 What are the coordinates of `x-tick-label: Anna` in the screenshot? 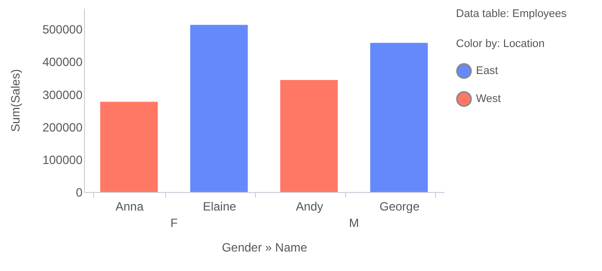 It's located at (129, 207).